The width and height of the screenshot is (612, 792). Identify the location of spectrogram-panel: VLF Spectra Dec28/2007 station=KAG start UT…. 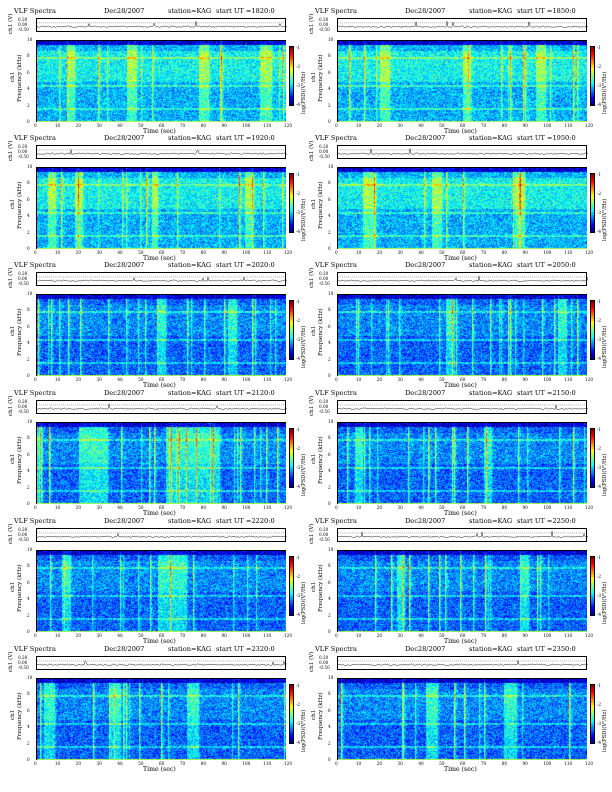
(158, 198).